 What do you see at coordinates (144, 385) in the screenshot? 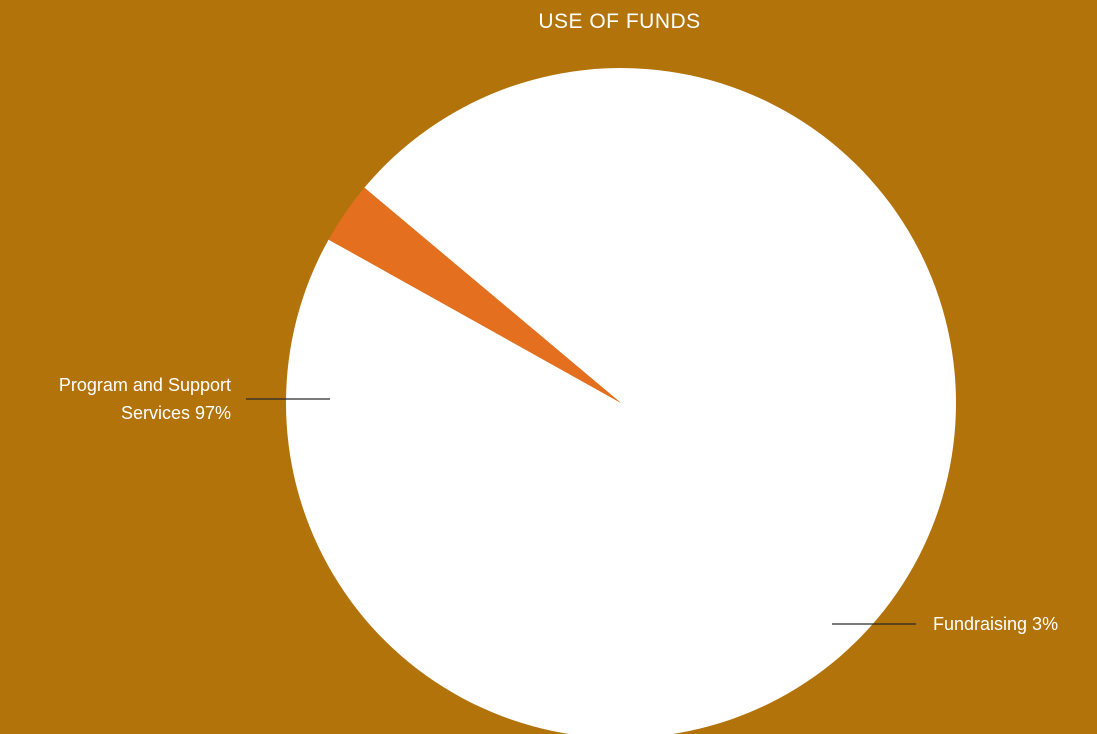
I see `slice-label-program-line1: Program and Support` at bounding box center [144, 385].